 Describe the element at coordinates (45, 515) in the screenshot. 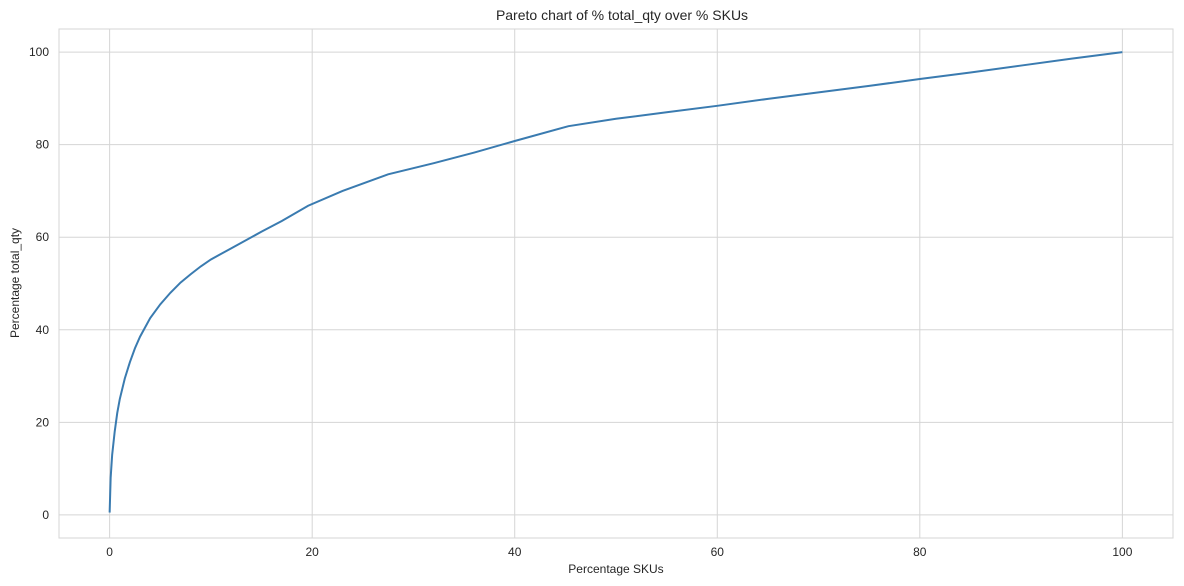

I see `y-tick-label: 0` at that location.